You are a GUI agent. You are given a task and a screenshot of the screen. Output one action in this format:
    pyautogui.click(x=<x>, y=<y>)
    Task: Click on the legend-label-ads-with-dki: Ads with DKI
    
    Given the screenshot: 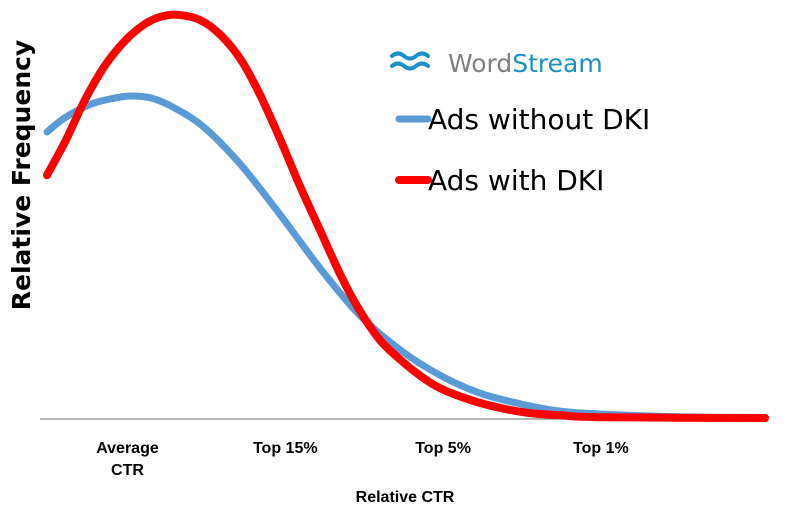 What is the action you would take?
    pyautogui.click(x=516, y=180)
    